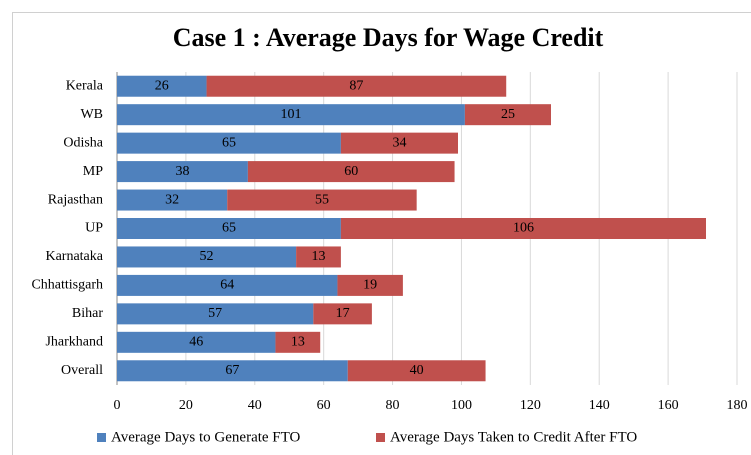 Image resolution: width=751 pixels, height=455 pixels. What do you see at coordinates (117, 405) in the screenshot?
I see `x-tick-label: 0` at bounding box center [117, 405].